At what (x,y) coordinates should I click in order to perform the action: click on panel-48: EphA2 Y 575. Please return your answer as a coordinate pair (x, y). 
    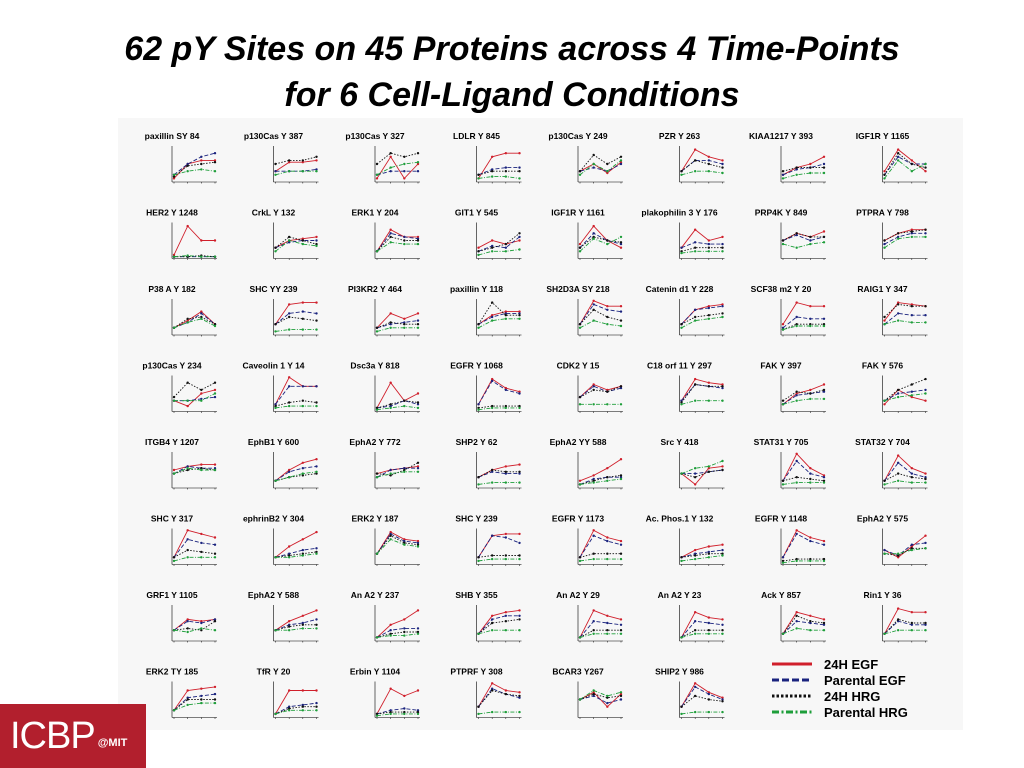
    Looking at the image, I should click on (892, 540).